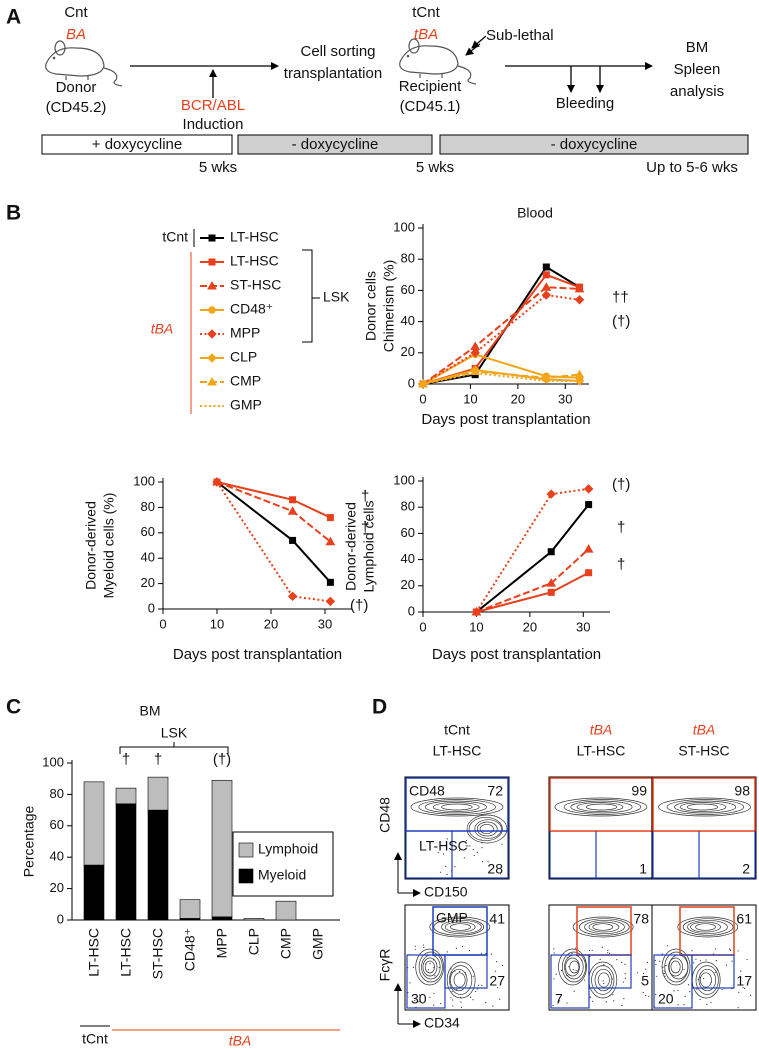  What do you see at coordinates (408, 584) in the screenshot?
I see `y-tick-label: 20` at bounding box center [408, 584].